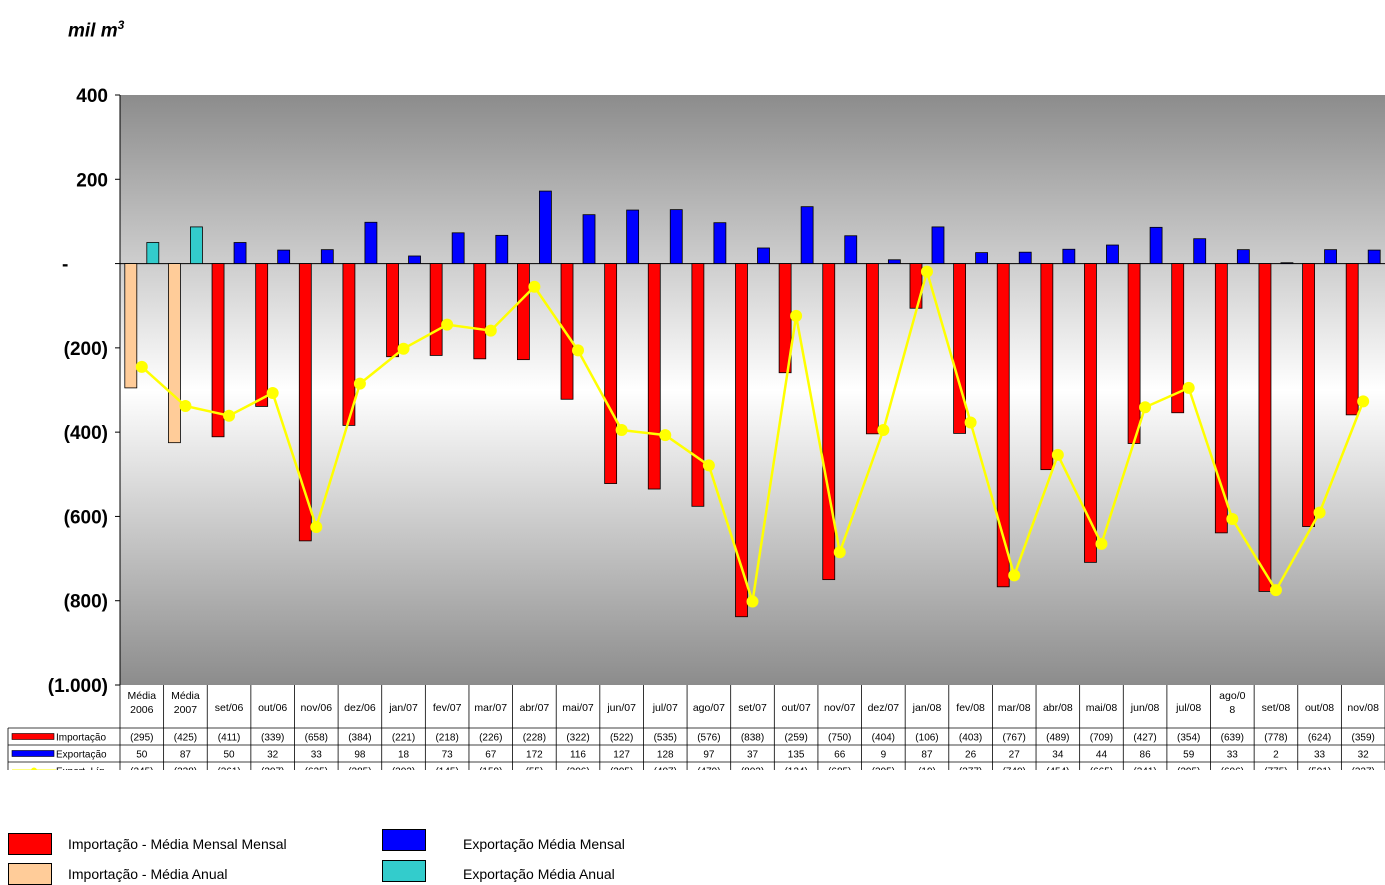 The width and height of the screenshot is (1385, 885). What do you see at coordinates (404, 755) in the screenshot?
I see `table-cell: 18` at bounding box center [404, 755].